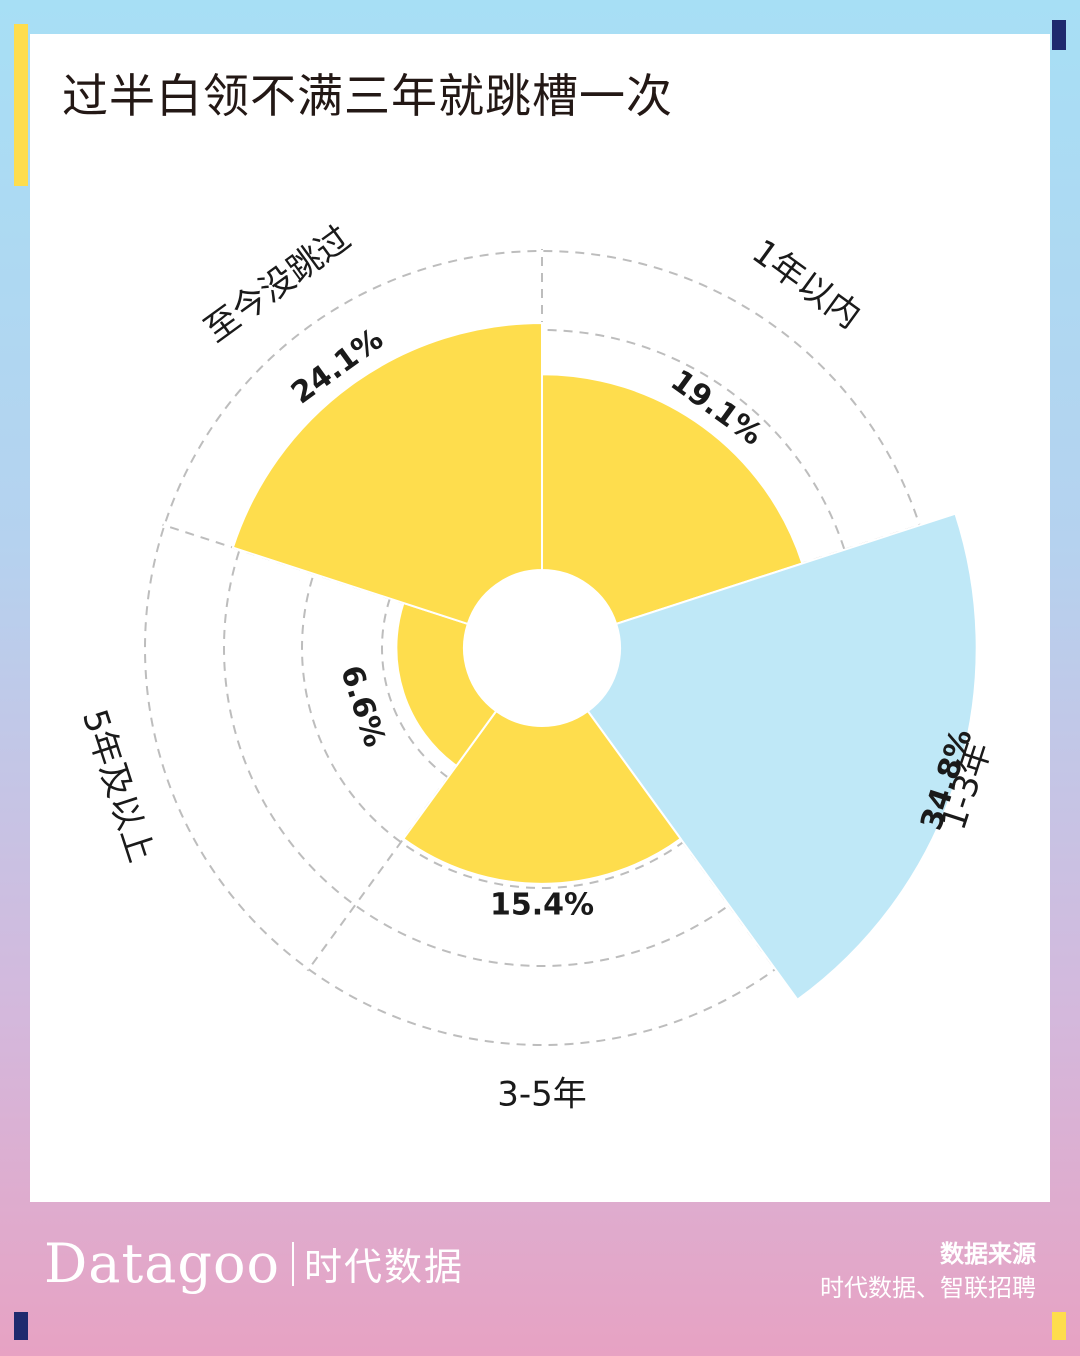  What do you see at coordinates (21, 105) in the screenshot?
I see `accent-yellow-top-left` at bounding box center [21, 105].